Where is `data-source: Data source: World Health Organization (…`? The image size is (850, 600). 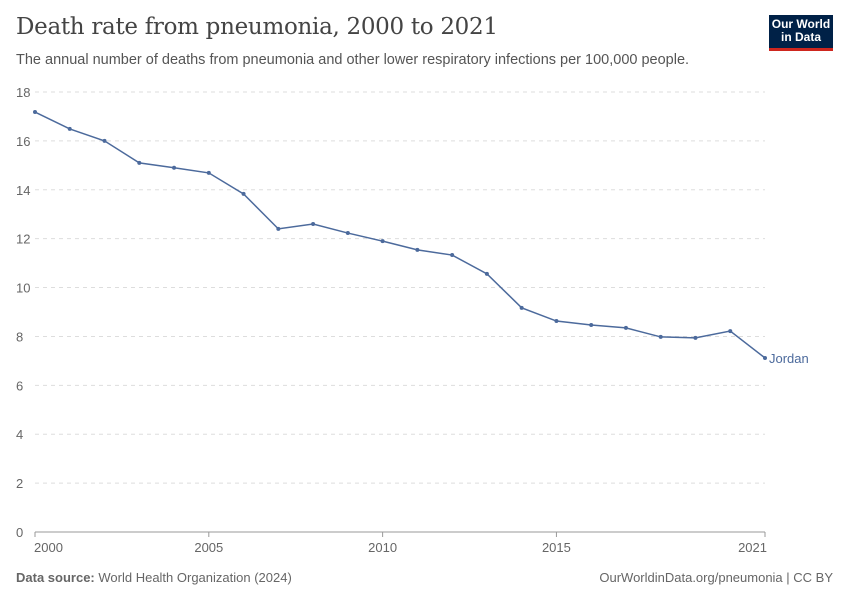 data-source: Data source: World Health Organization (… is located at coordinates (154, 577).